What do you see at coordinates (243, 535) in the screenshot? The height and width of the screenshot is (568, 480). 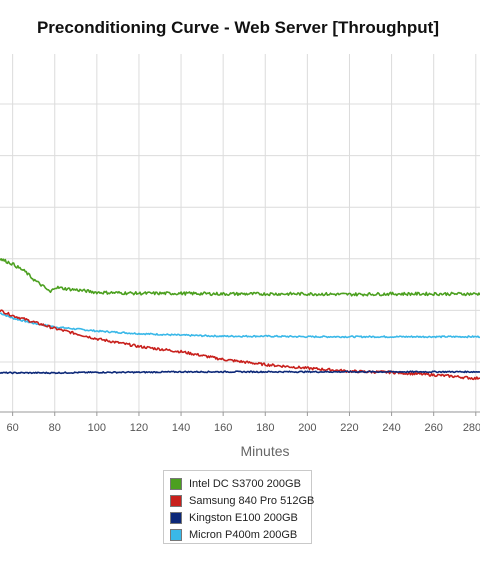 I see `legend-label: Micron P400m 200GB` at bounding box center [243, 535].